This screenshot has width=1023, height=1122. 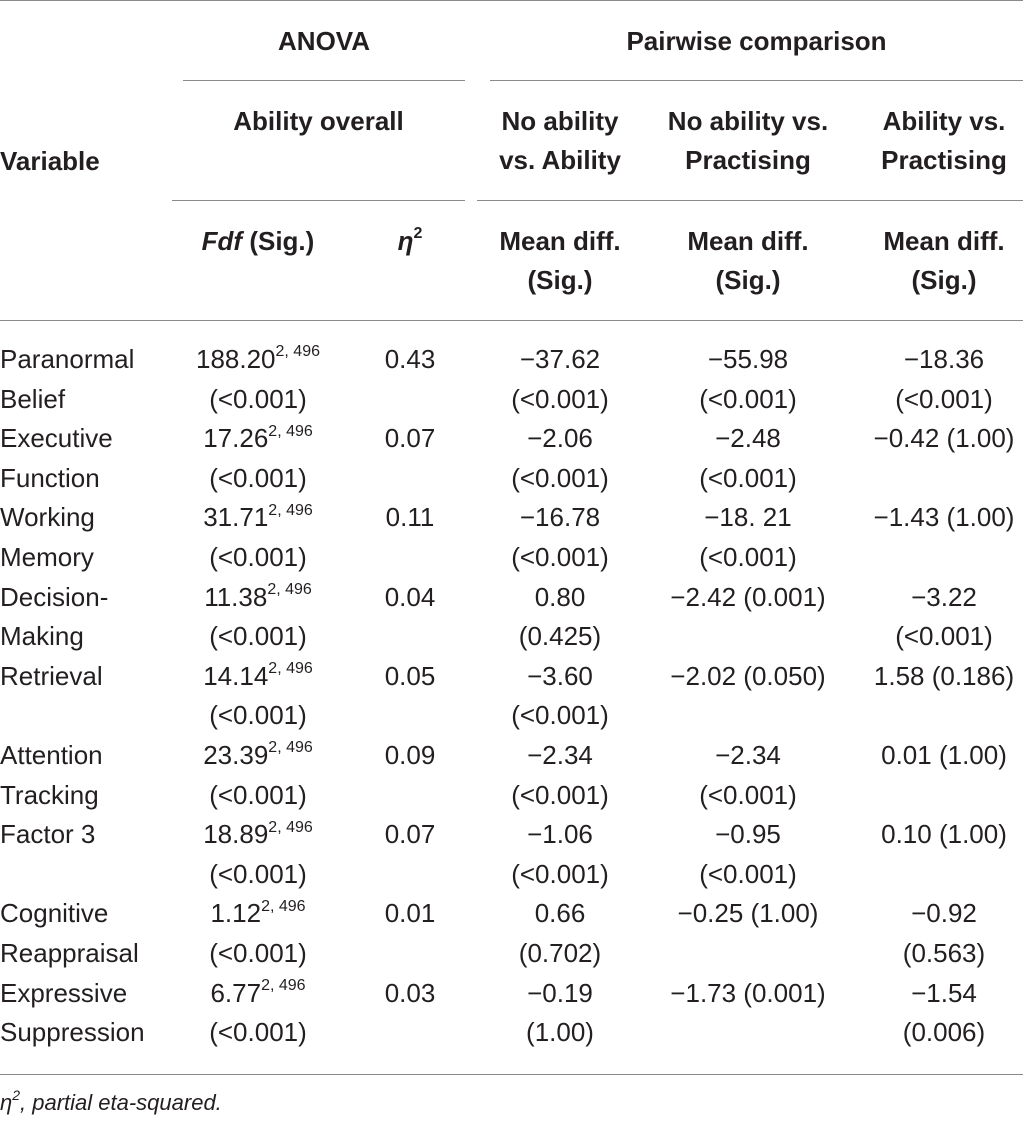 What do you see at coordinates (944, 755) in the screenshot?
I see `row-mean-diff-ability-vs-practising: 0.01 (1.00)` at bounding box center [944, 755].